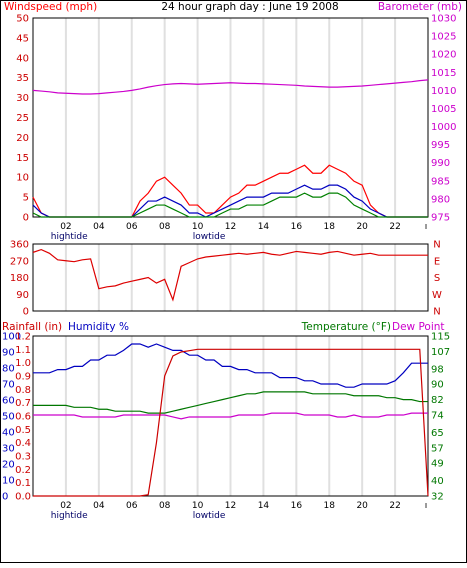  Describe the element at coordinates (443, 73) in the screenshot. I see `barometer-y-tick: 1015` at that location.